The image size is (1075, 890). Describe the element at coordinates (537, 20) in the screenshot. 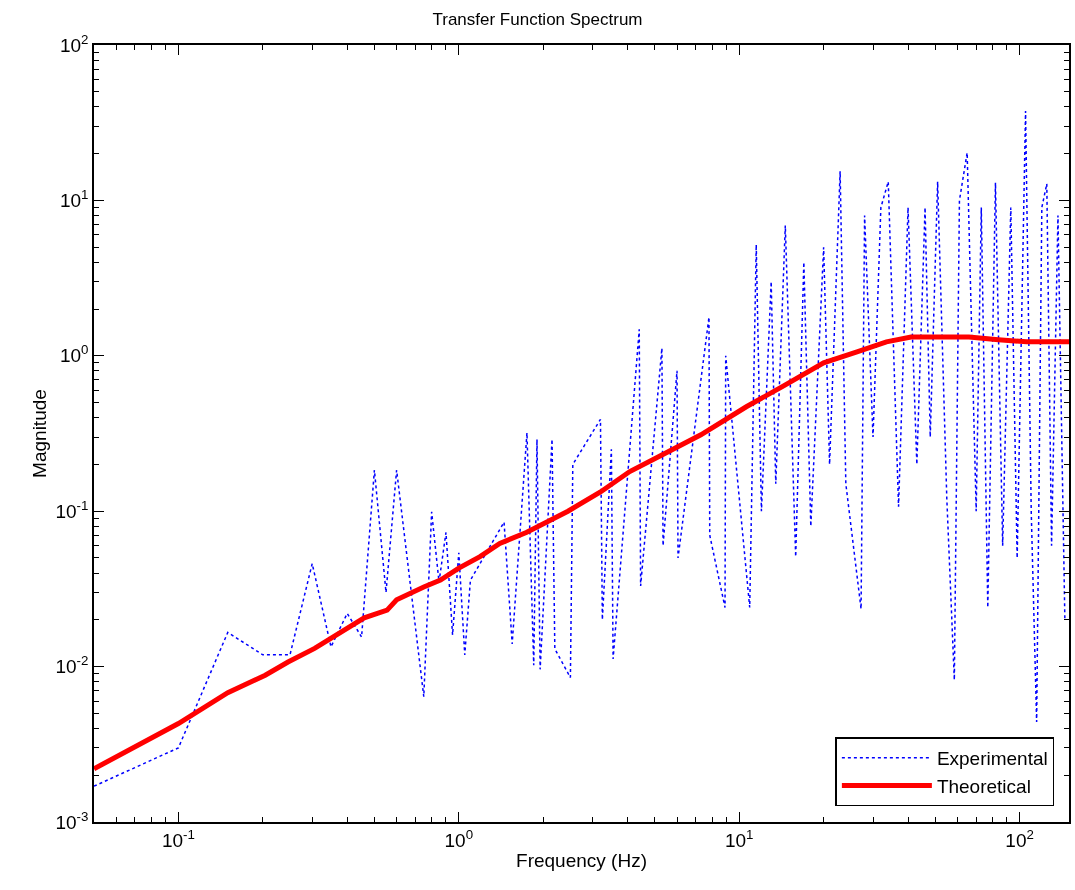

I see `chart-title: Transfer Function Spectrum` at that location.